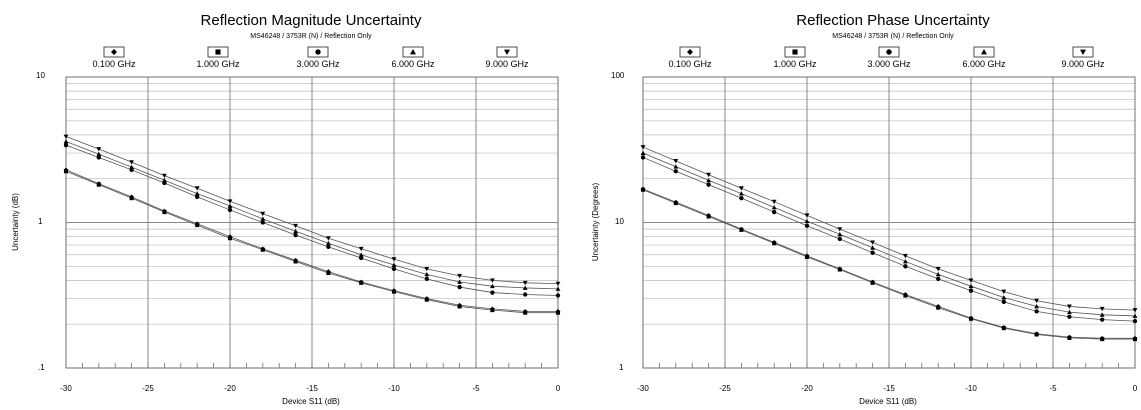  I want to click on legend-label: 6.000 GHz, so click(413, 64).